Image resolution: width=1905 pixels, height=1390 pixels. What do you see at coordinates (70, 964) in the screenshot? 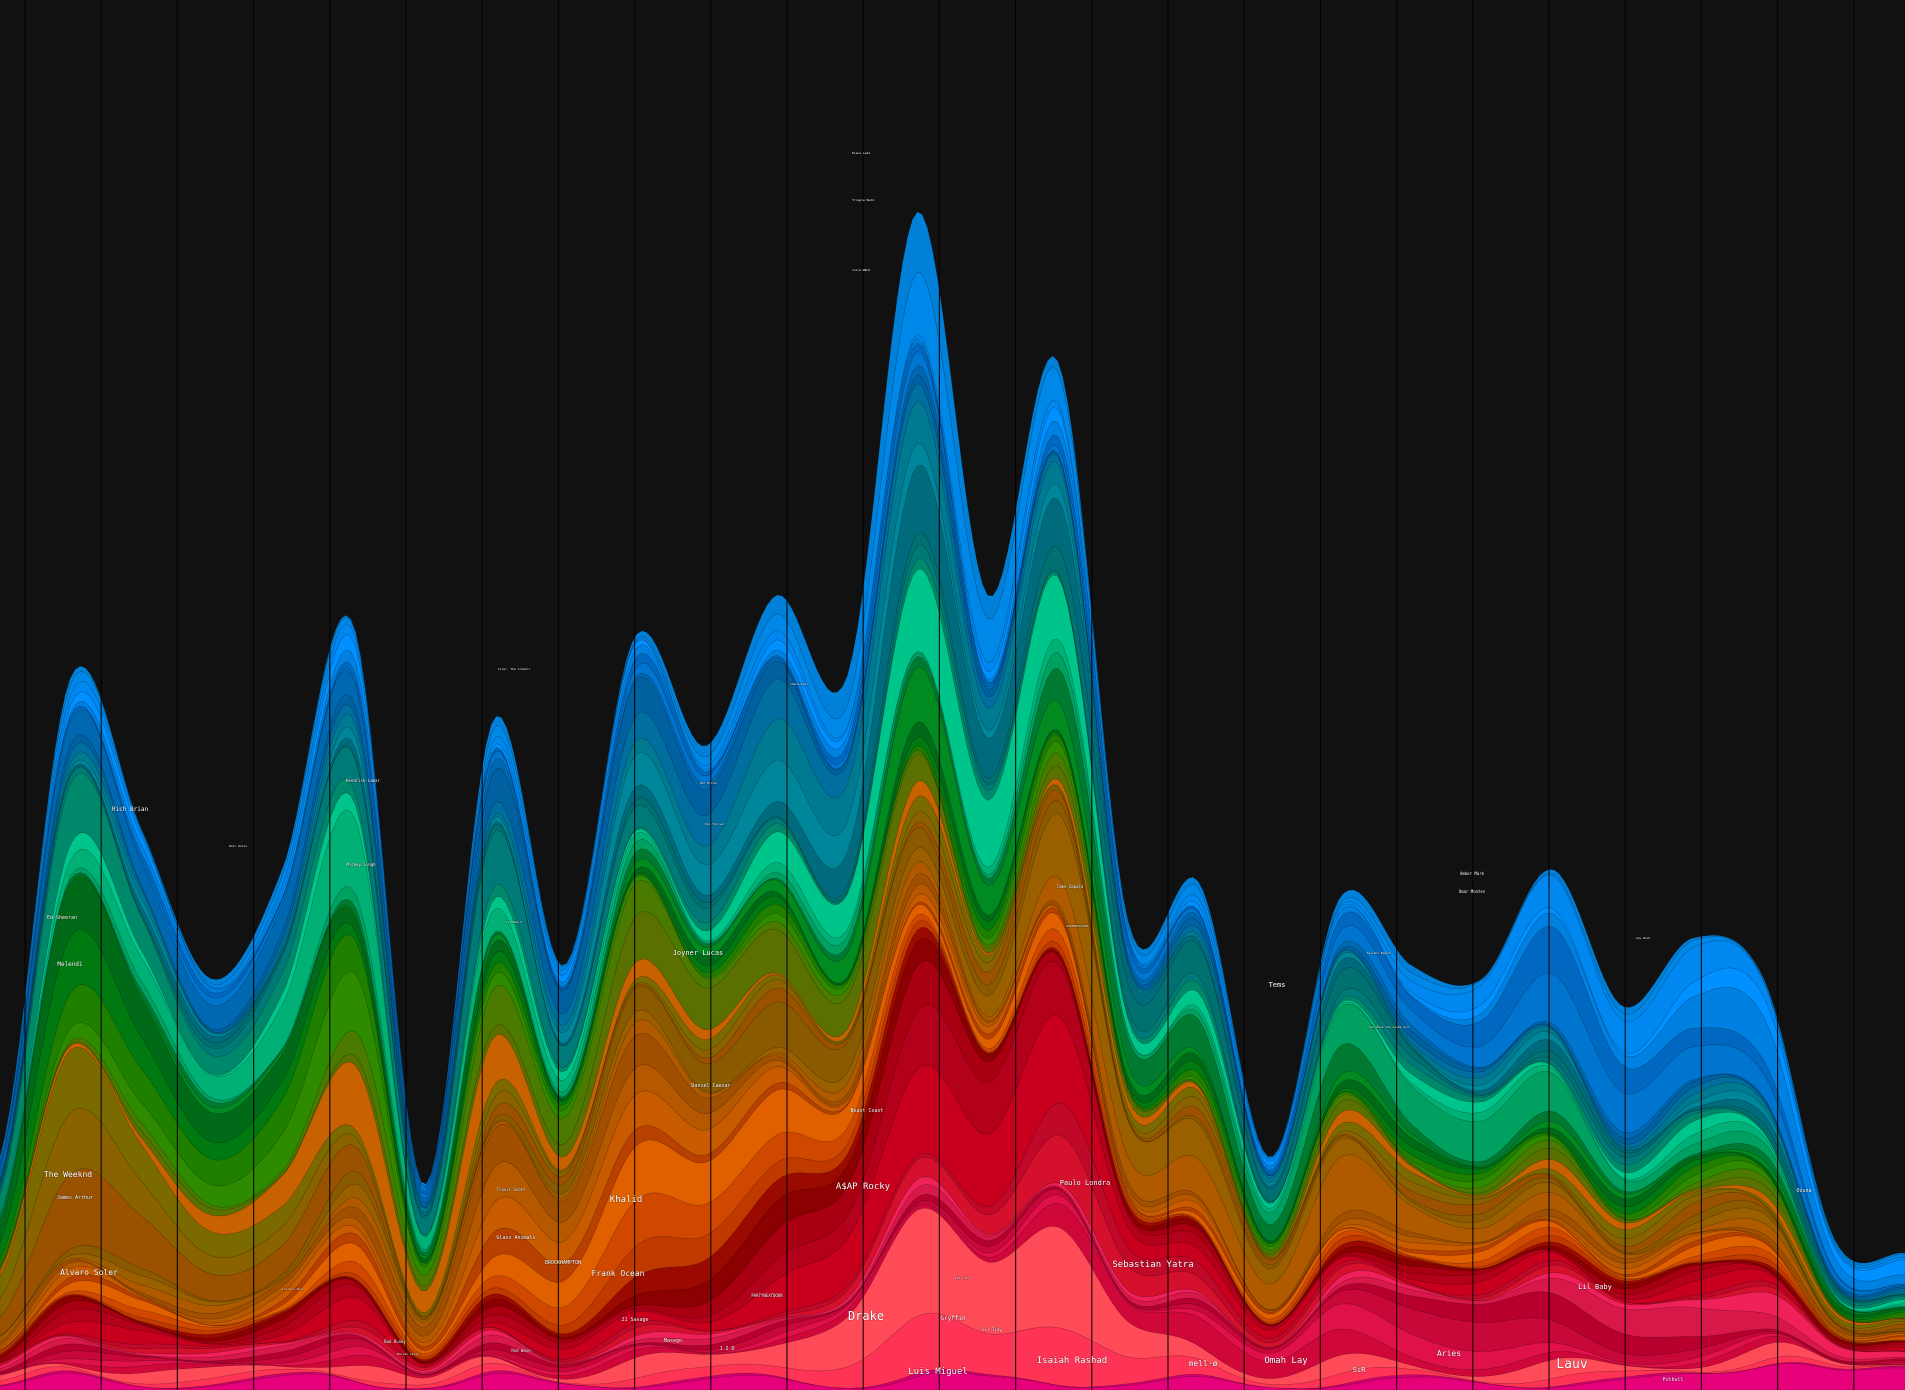
I see `artist-label: Melendi` at bounding box center [70, 964].